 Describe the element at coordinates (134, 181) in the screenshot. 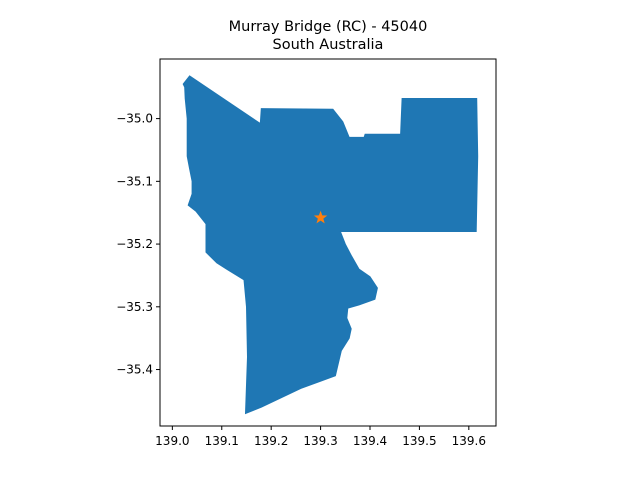

I see `y-tick-label: −35.1` at that location.